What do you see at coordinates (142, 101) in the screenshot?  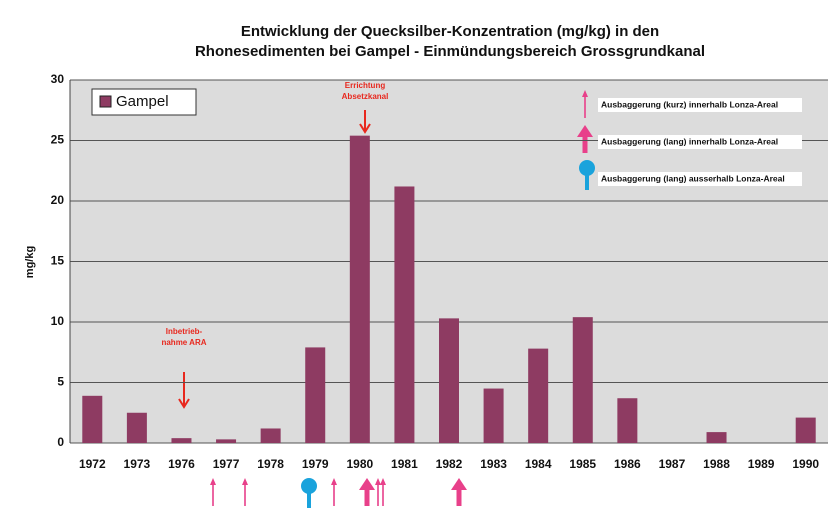 I see `legend-label: Gampel` at bounding box center [142, 101].